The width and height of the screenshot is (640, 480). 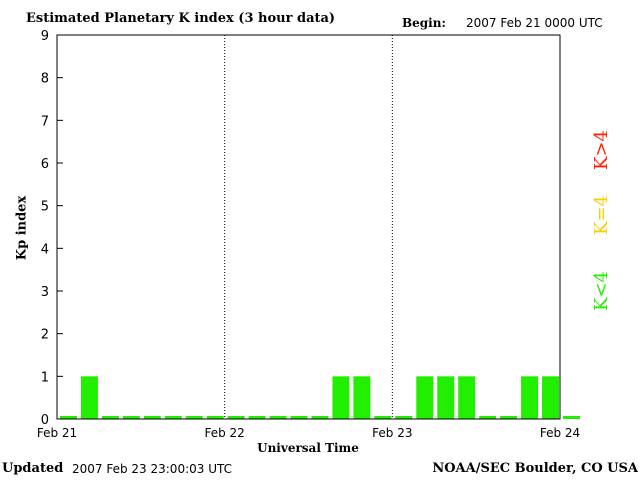 I want to click on y-axis: 0 1 2 3 4 5 6 7 8 9, so click(x=52, y=228).